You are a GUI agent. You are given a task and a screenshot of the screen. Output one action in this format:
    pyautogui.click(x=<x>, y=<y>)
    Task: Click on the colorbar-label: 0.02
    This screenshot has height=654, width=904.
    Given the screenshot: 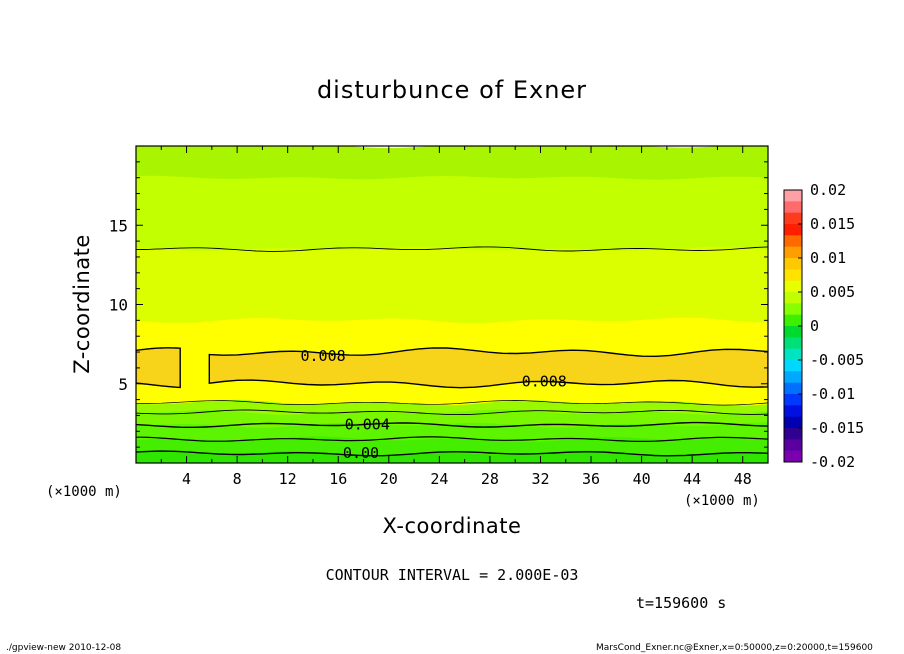 What is the action you would take?
    pyautogui.click(x=828, y=190)
    